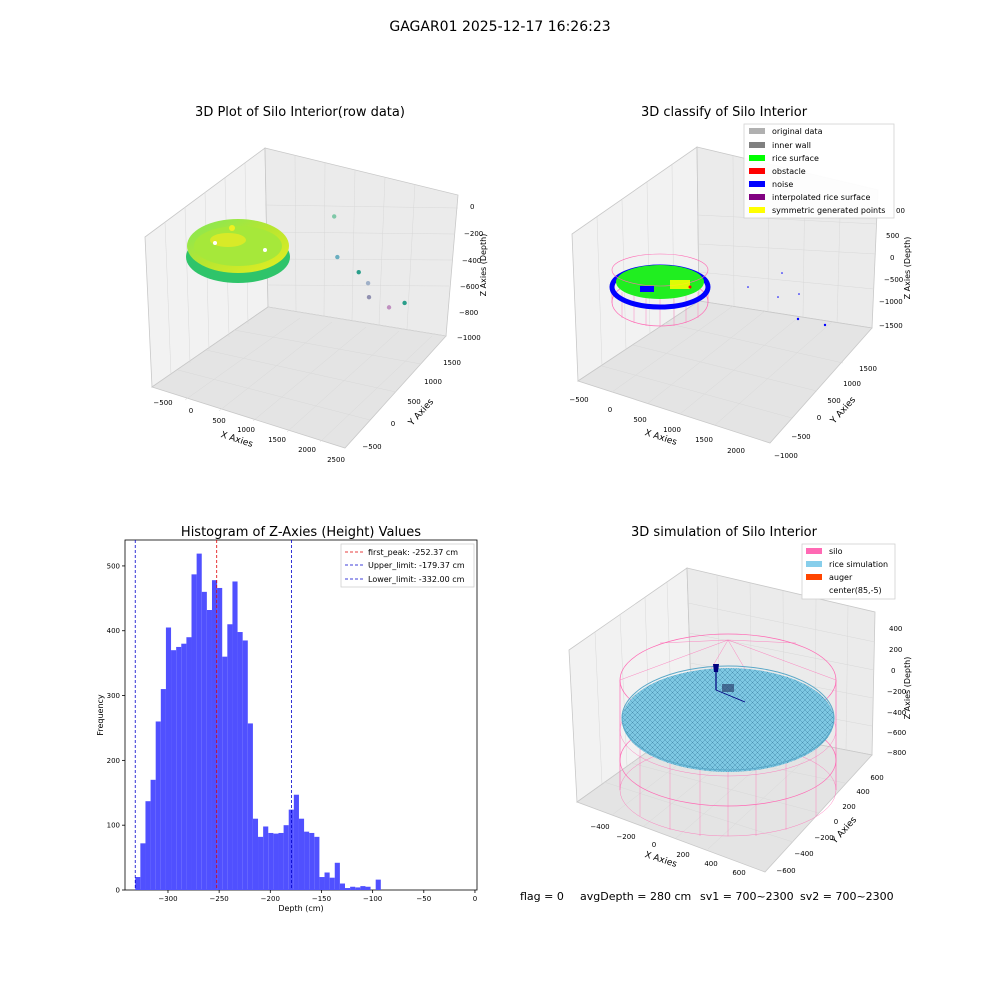 The image size is (1000, 1000). I want to click on legend-label: interpolated rice surface, so click(821, 197).